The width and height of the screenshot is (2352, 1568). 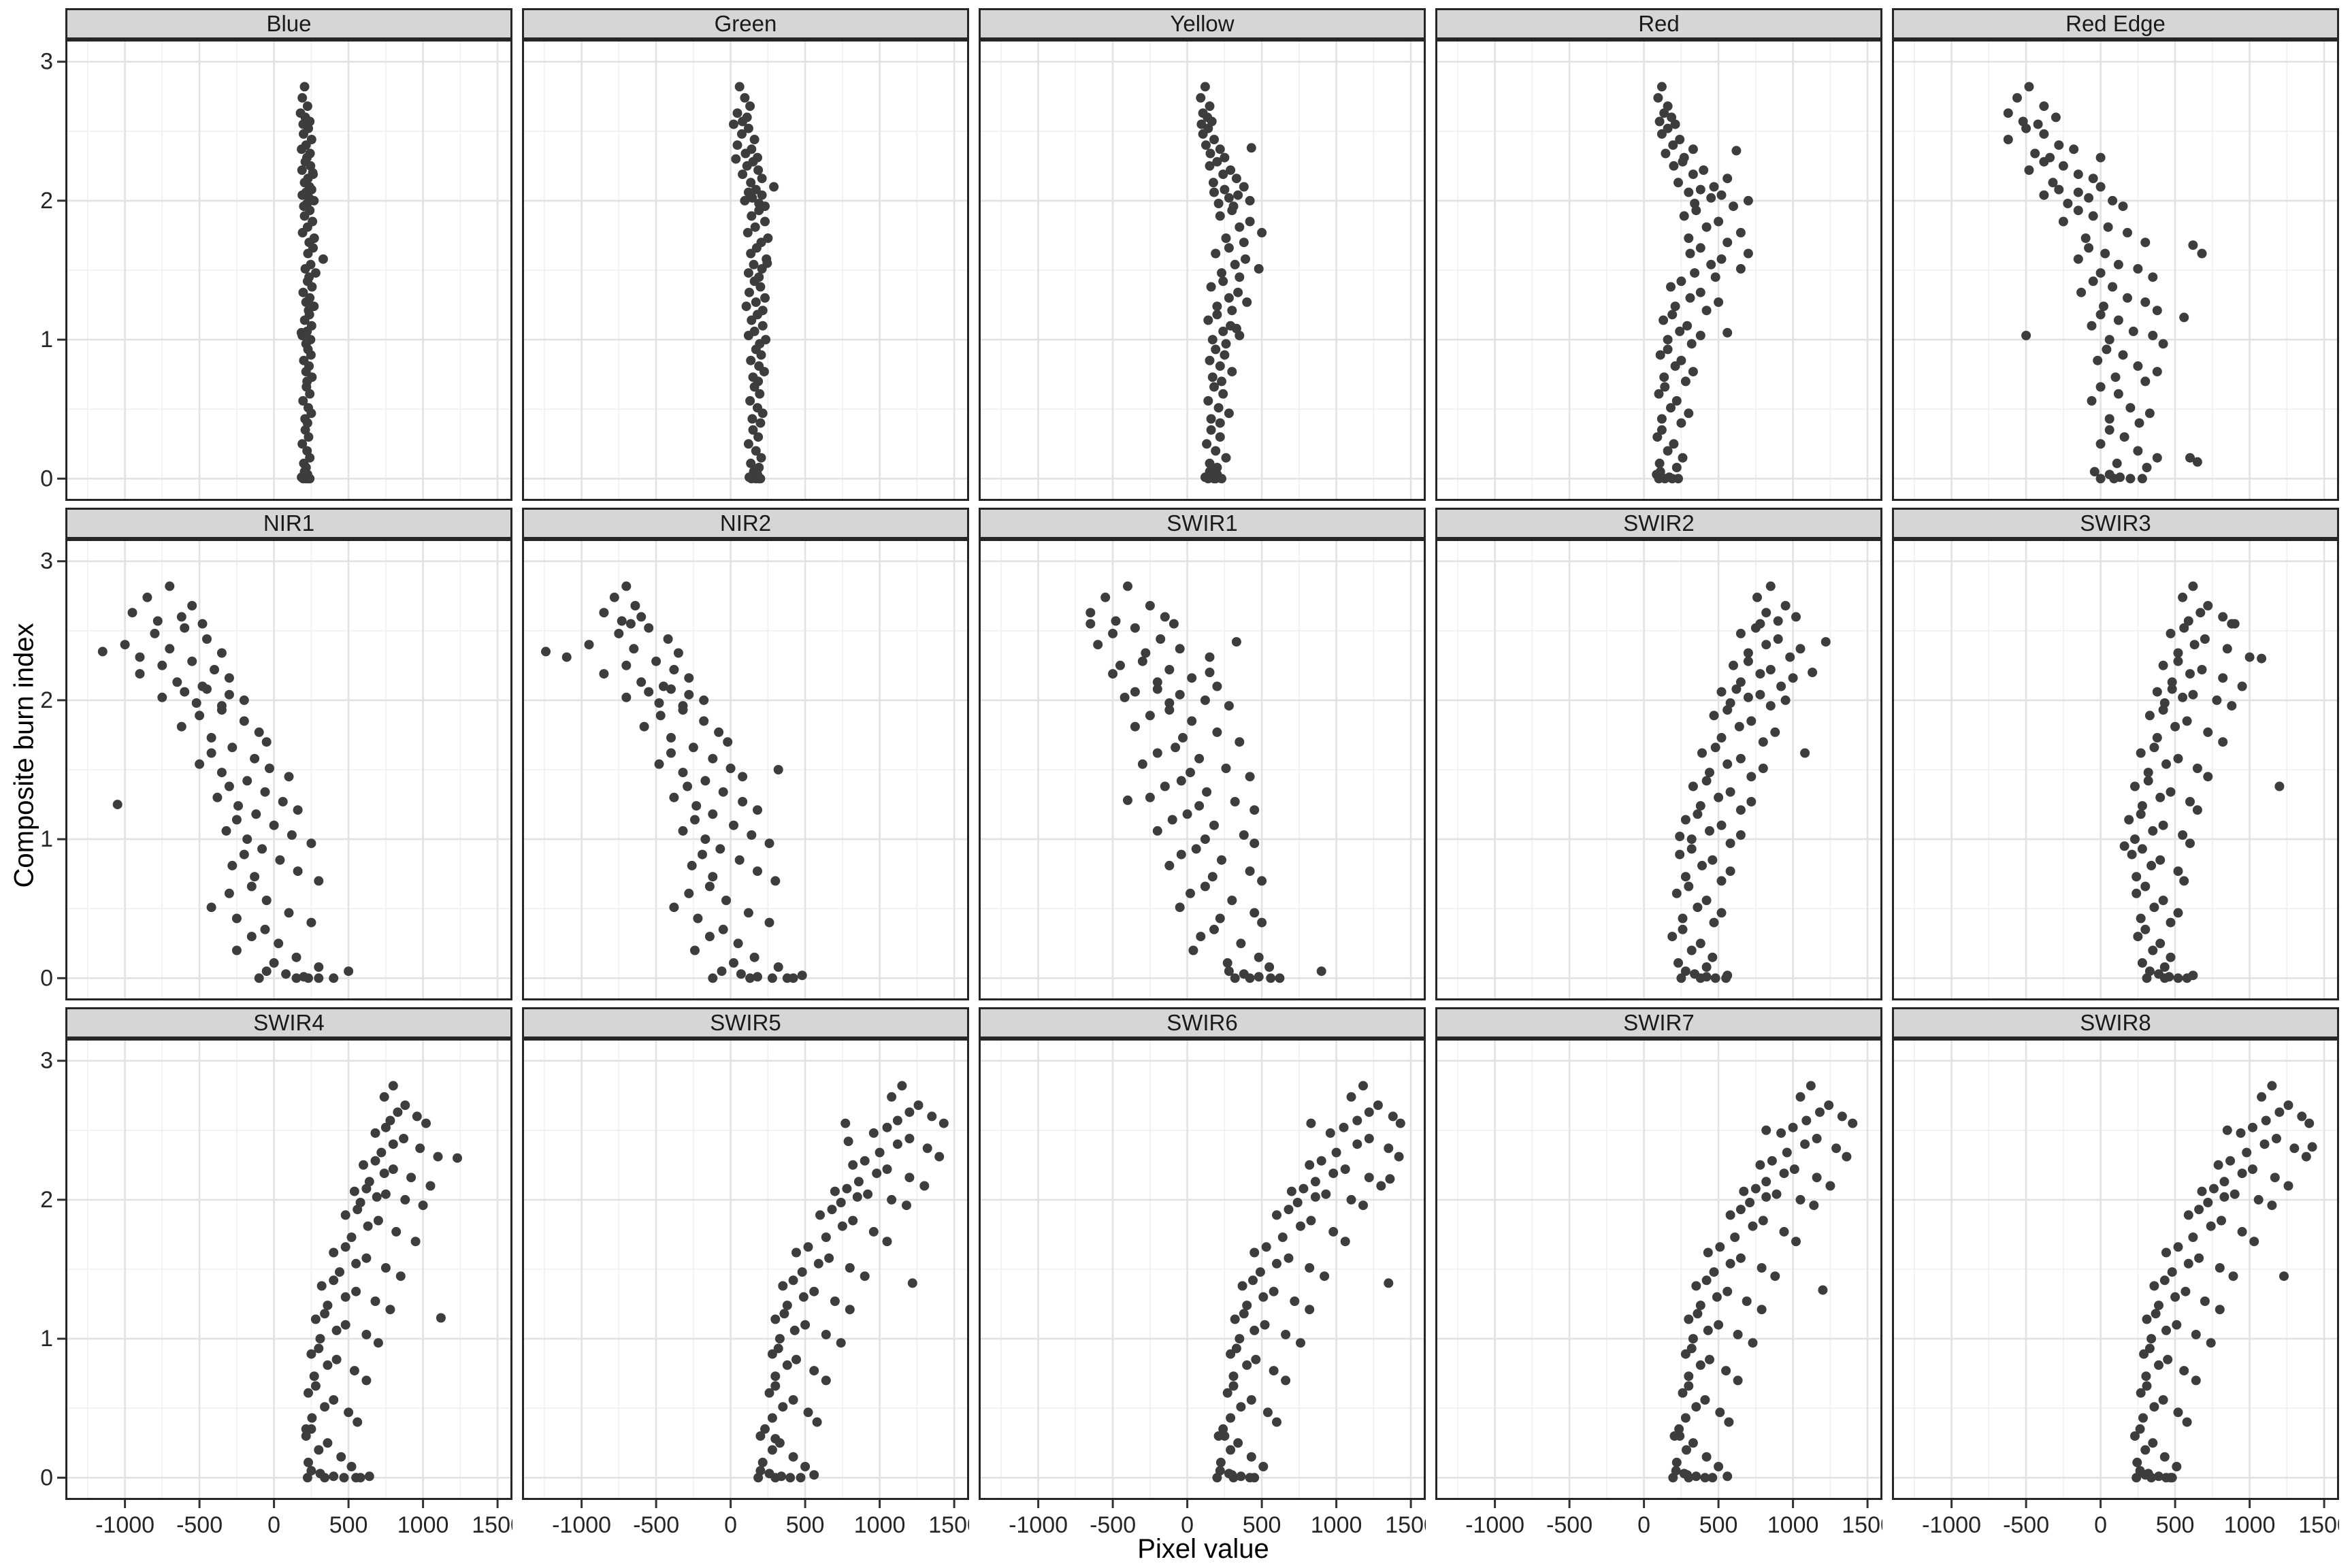 What do you see at coordinates (1203, 1549) in the screenshot?
I see `x-axis-title: Pixel value` at bounding box center [1203, 1549].